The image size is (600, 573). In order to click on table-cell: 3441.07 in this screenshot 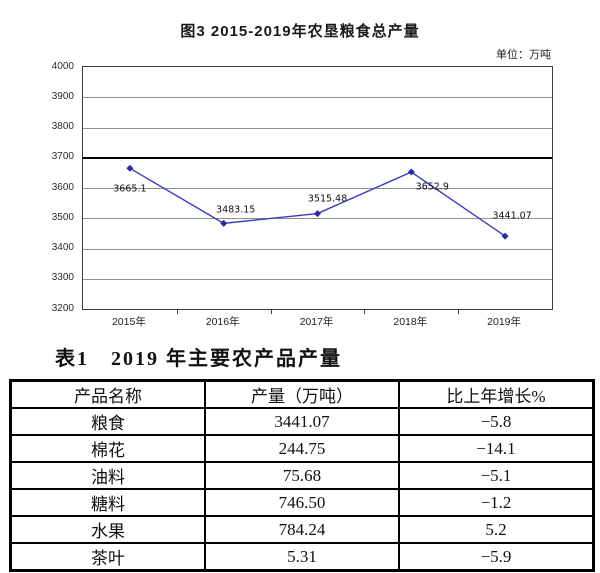, I will do `click(302, 421)`.